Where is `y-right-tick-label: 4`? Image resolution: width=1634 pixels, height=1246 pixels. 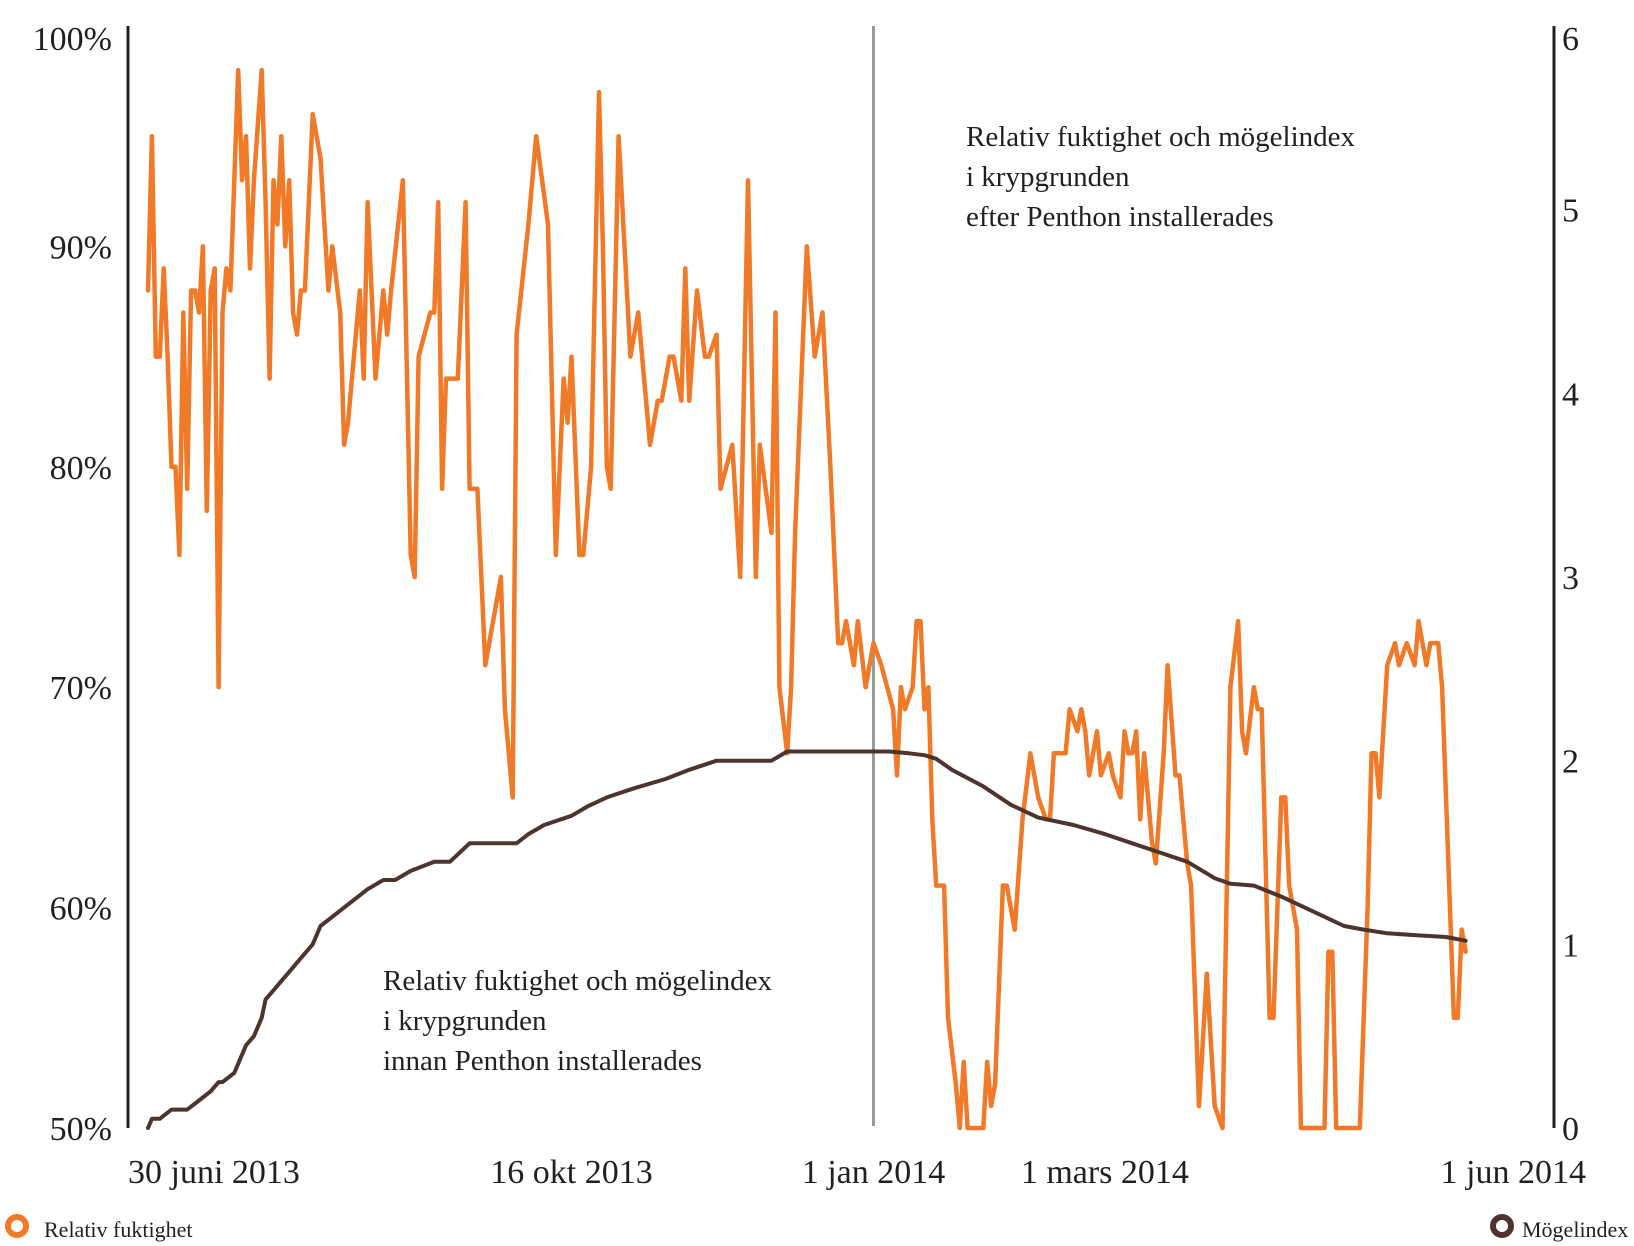 y-right-tick-label: 4 is located at coordinates (1570, 394).